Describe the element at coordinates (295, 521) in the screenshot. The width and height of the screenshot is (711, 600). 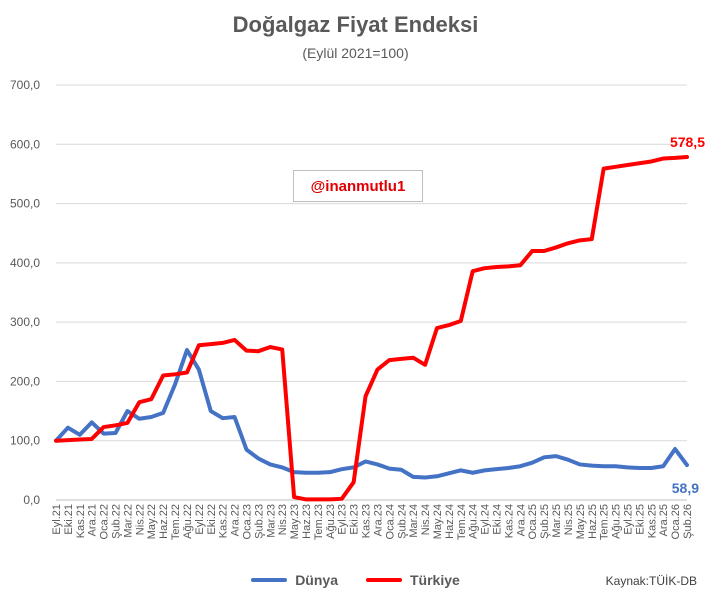
I see `x-tick-label: May.23` at that location.